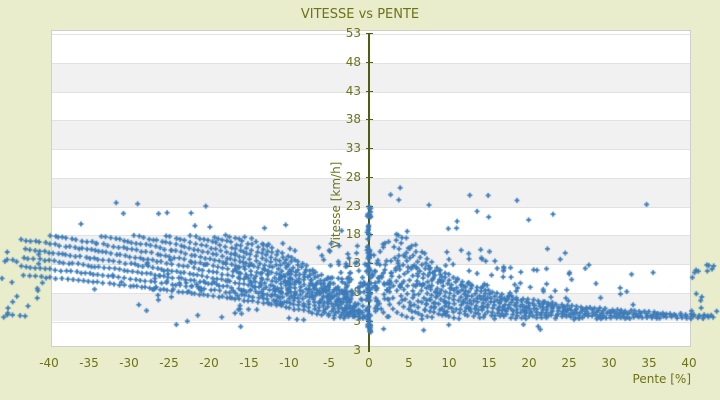 The height and width of the screenshot is (400, 720). Describe the element at coordinates (357, 291) in the screenshot. I see `y-tick-label: 8` at that location.